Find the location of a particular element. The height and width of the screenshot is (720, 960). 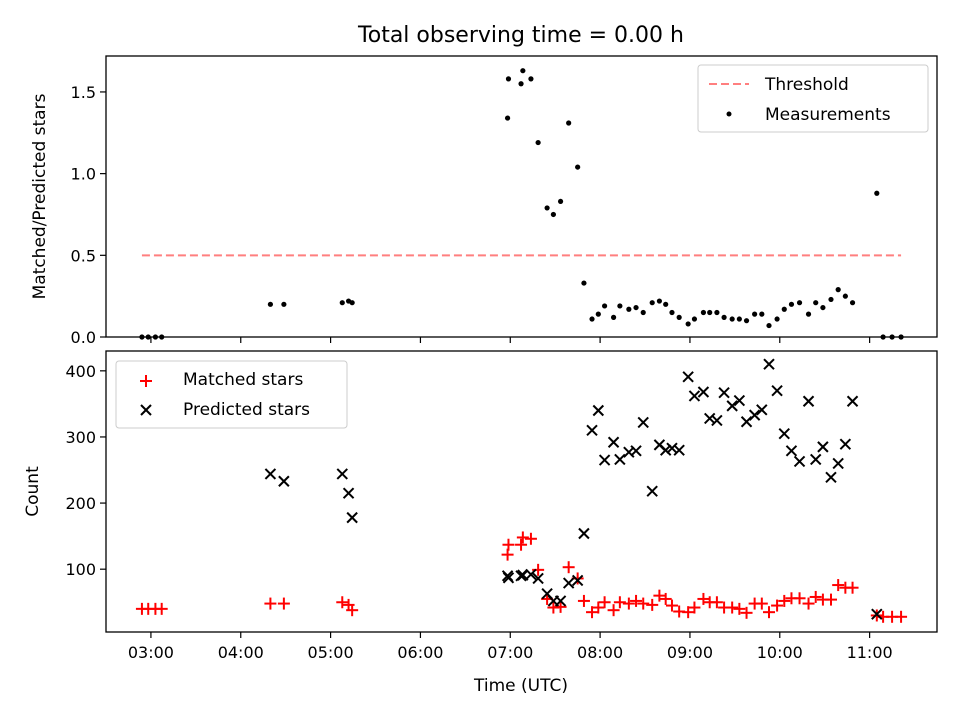

matched-stars-legend-swatch is located at coordinates (146, 381).